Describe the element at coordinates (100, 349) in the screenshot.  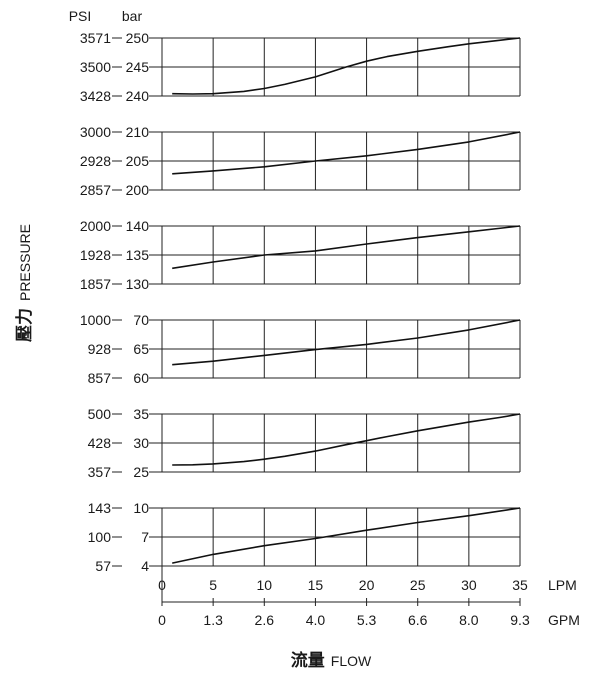
I see `psi-tick-label: 928` at that location.